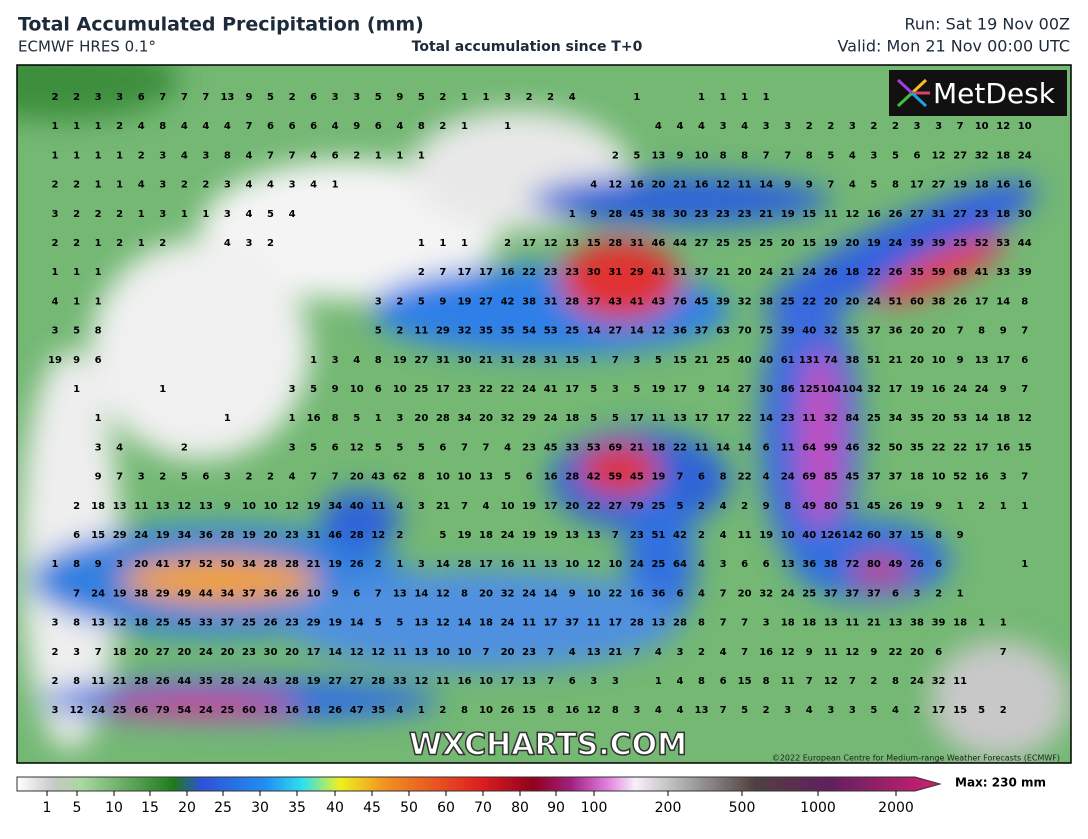 Image resolution: width=1088 pixels, height=839 pixels. I want to click on grid-value: 46, so click(335, 535).